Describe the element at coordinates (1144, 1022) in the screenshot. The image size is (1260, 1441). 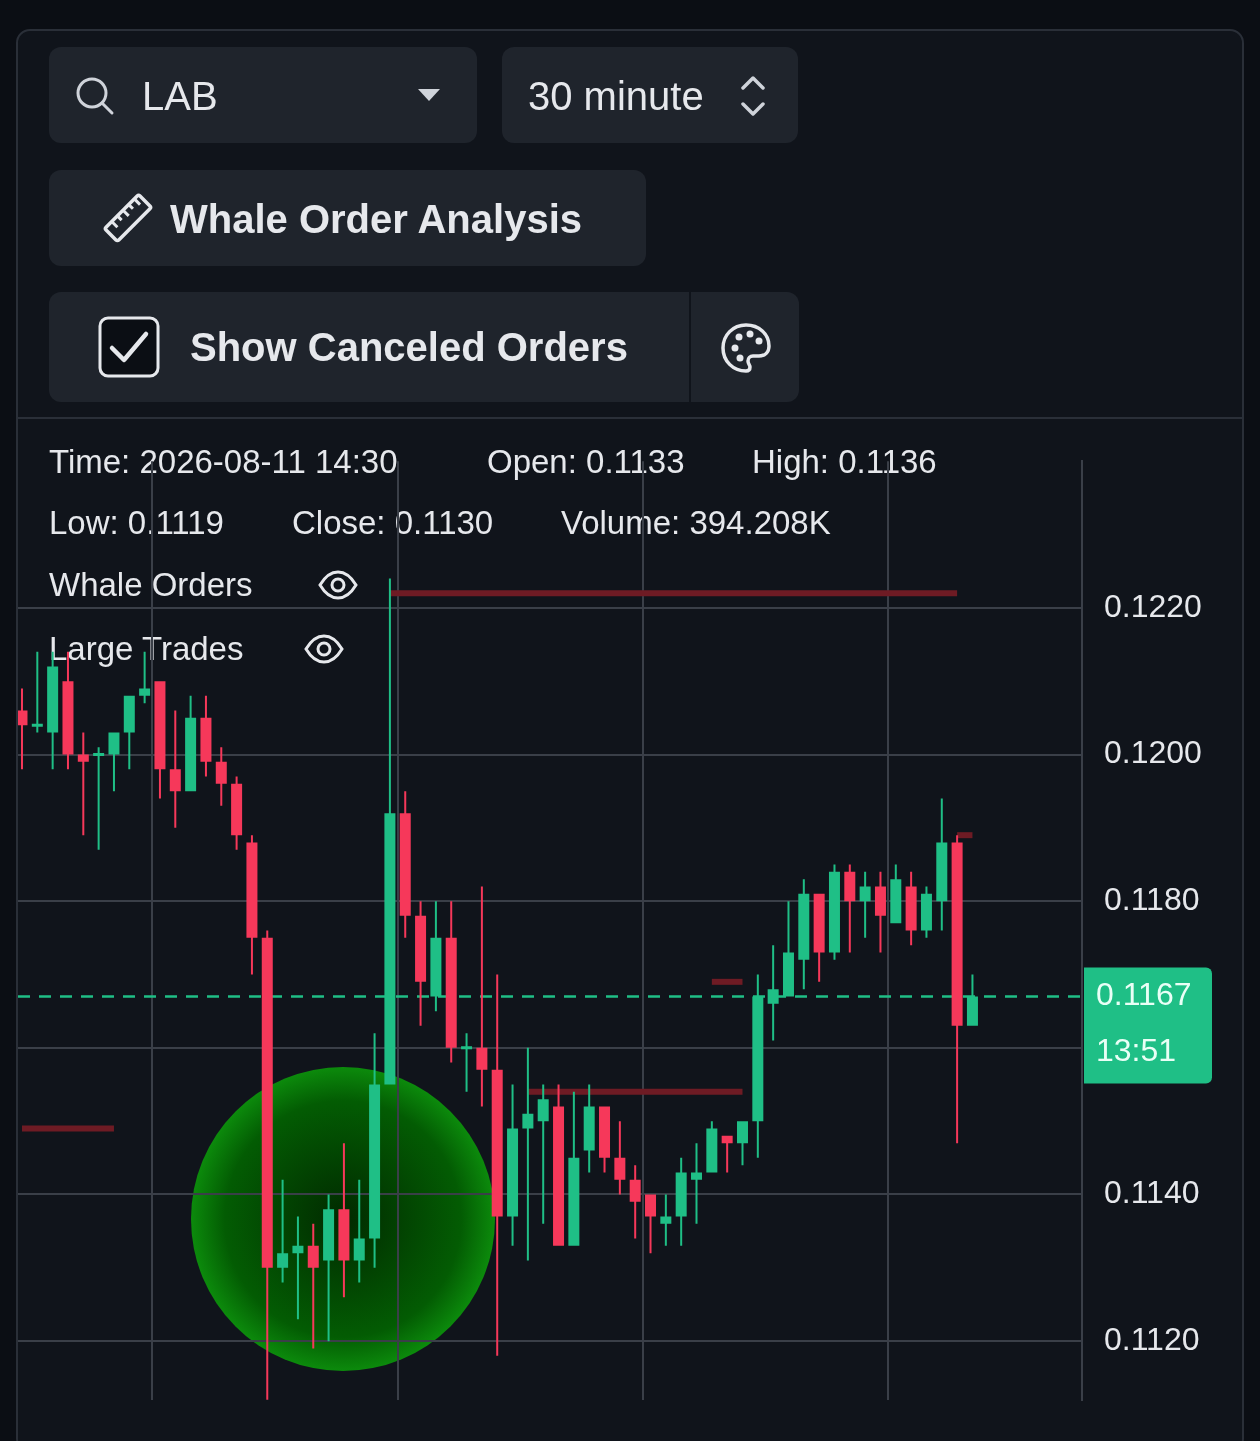
I see `ref-line-label: 0.1167 13:51` at that location.